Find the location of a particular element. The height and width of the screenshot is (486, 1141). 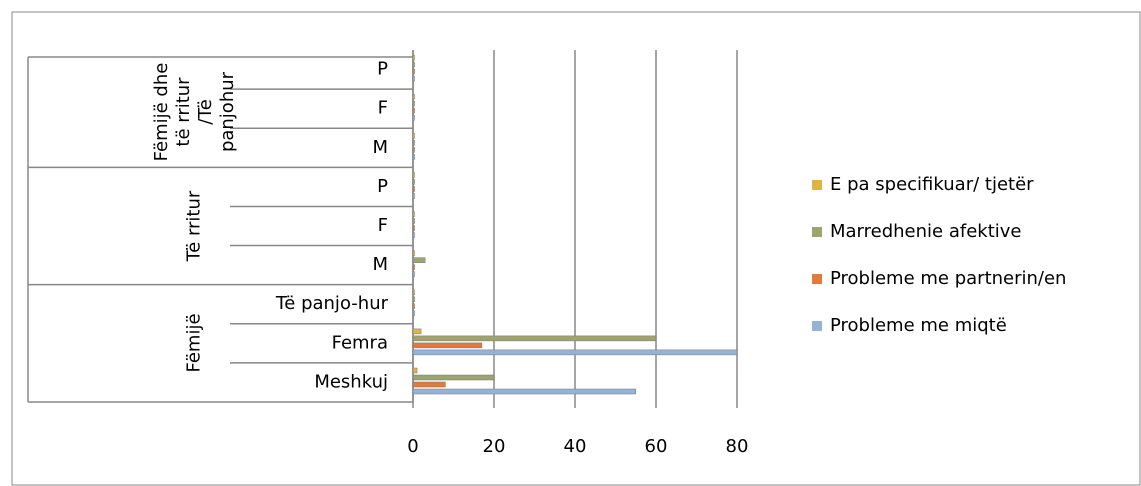

y-tick-label: Të panjo-hur is located at coordinates (332, 303).